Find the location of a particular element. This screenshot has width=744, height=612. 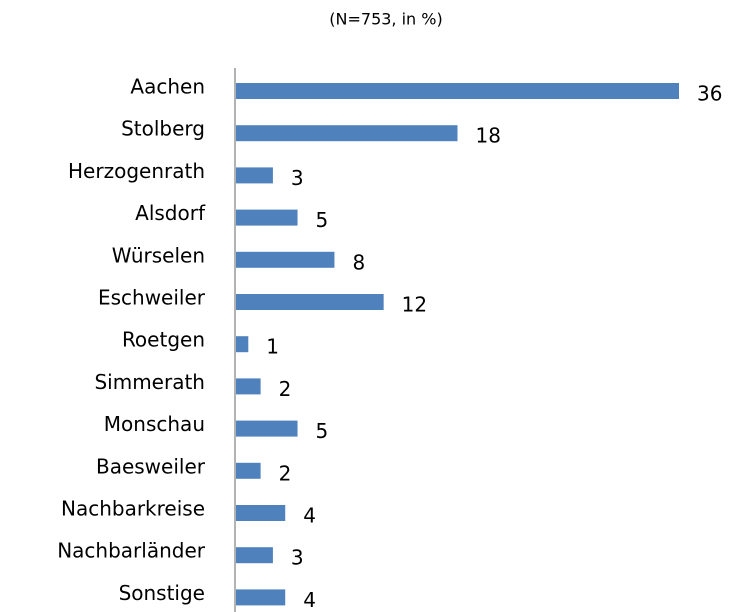

category-label: Baesweiler is located at coordinates (151, 466).